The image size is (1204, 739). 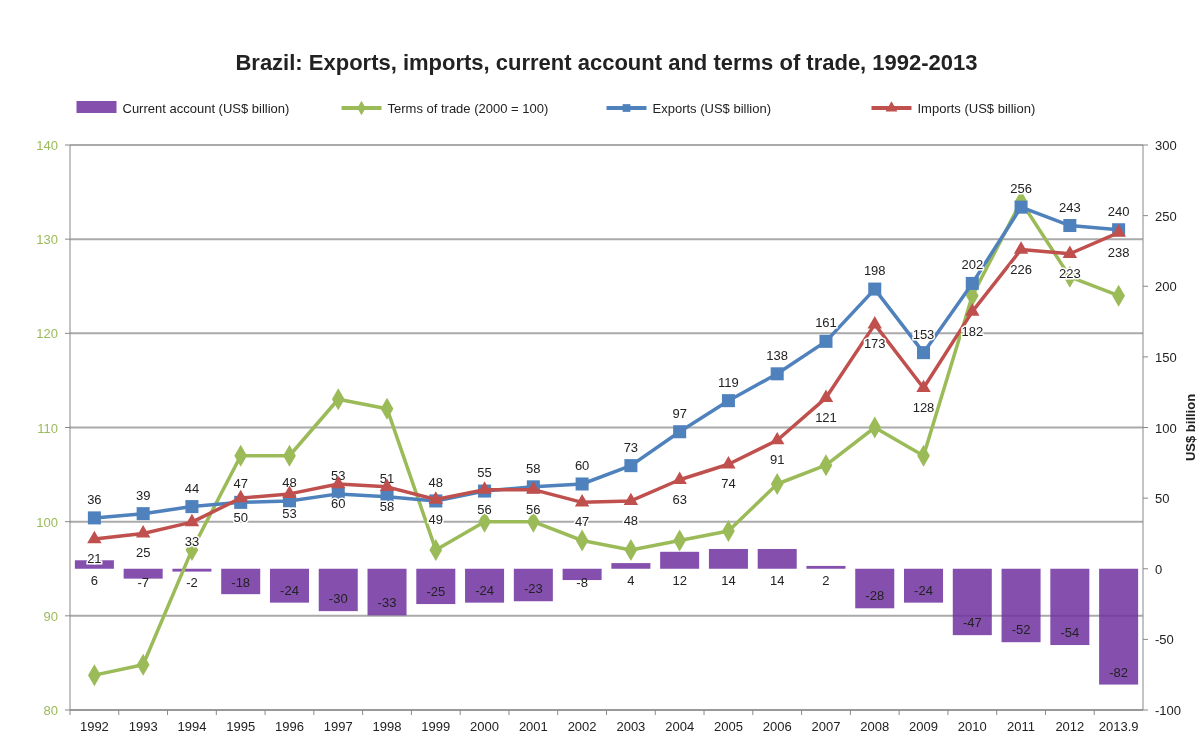 I want to click on y-tick-label: 120, so click(x=47, y=334).